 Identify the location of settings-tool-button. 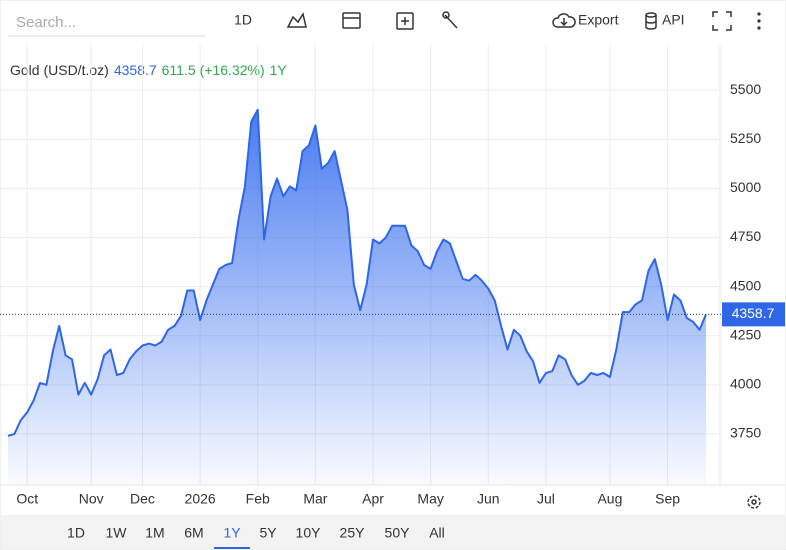
(450, 20).